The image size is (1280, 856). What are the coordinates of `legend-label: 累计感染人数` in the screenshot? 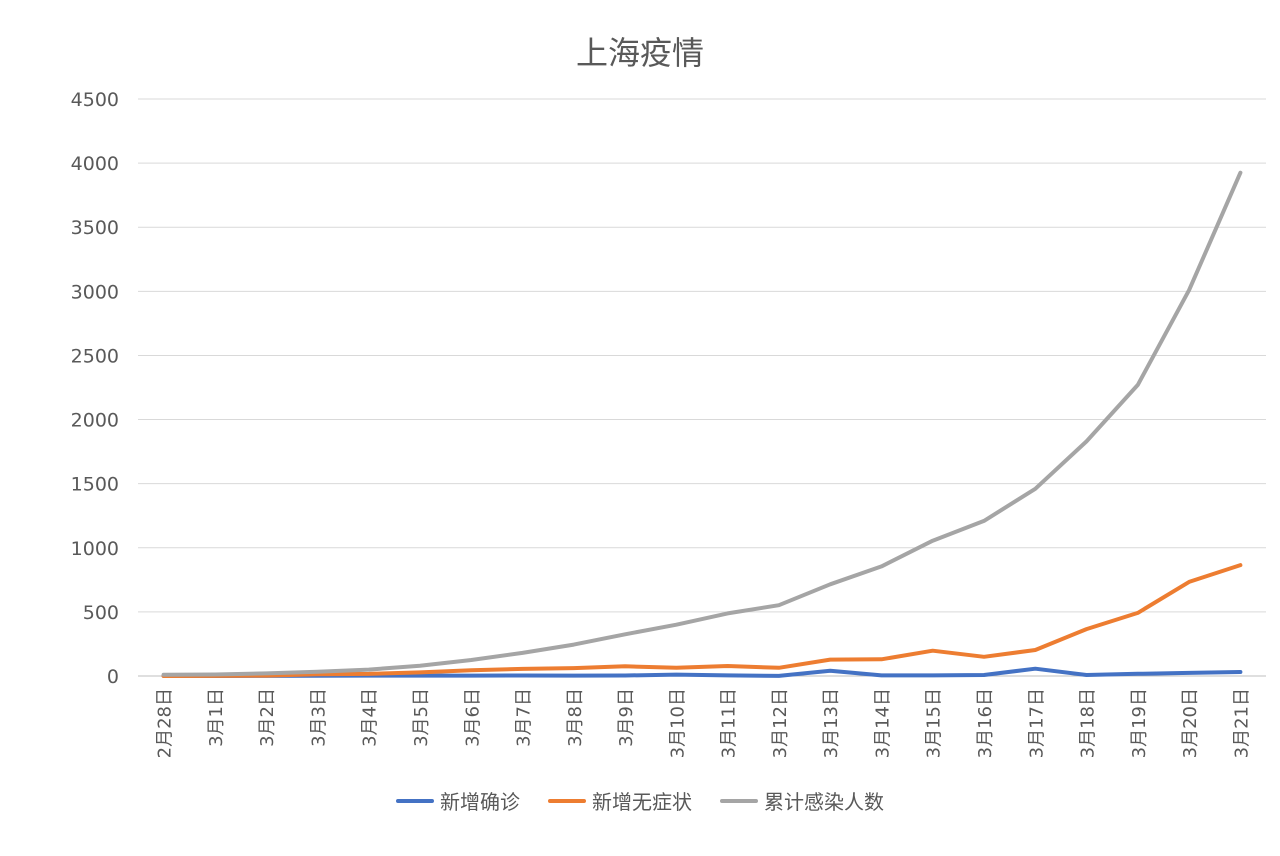 It's located at (824, 802).